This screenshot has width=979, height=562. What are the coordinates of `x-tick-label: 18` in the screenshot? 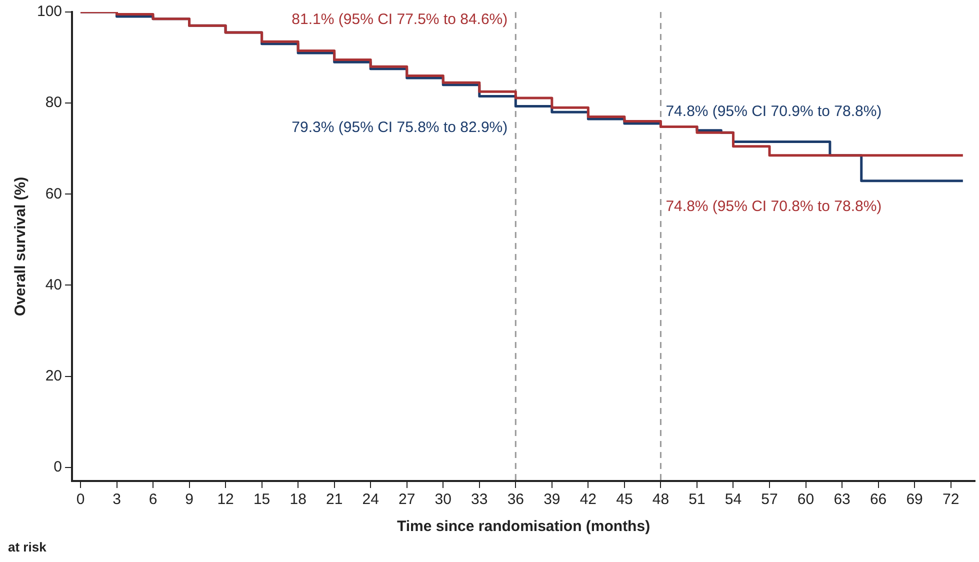 It's located at (298, 499).